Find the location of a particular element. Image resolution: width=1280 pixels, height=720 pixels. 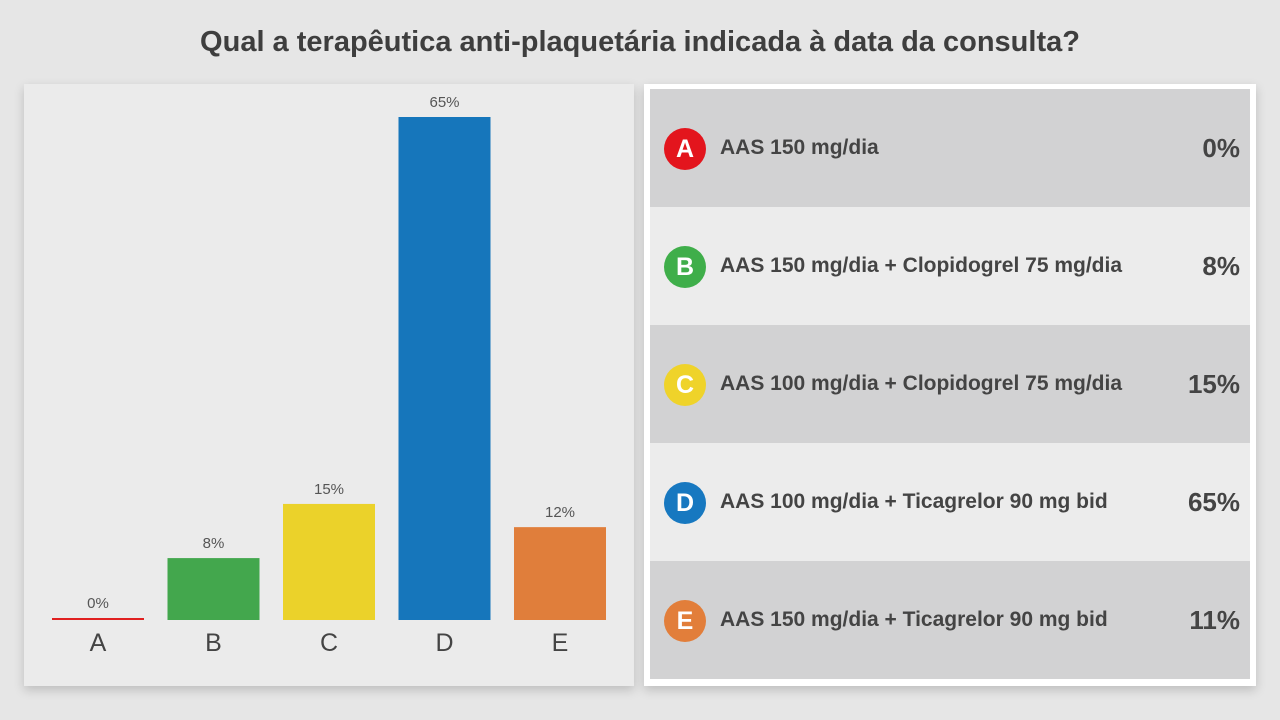

bar-value-label: 8% is located at coordinates (214, 543).